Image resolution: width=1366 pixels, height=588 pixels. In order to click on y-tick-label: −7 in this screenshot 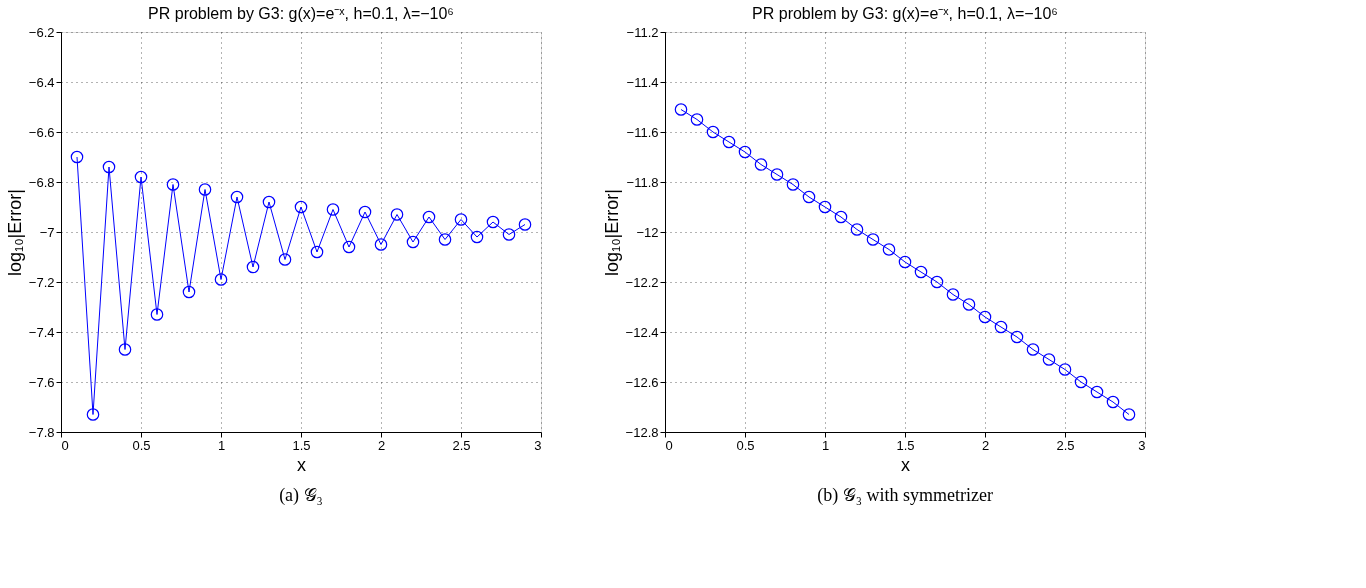, I will do `click(47, 232)`.